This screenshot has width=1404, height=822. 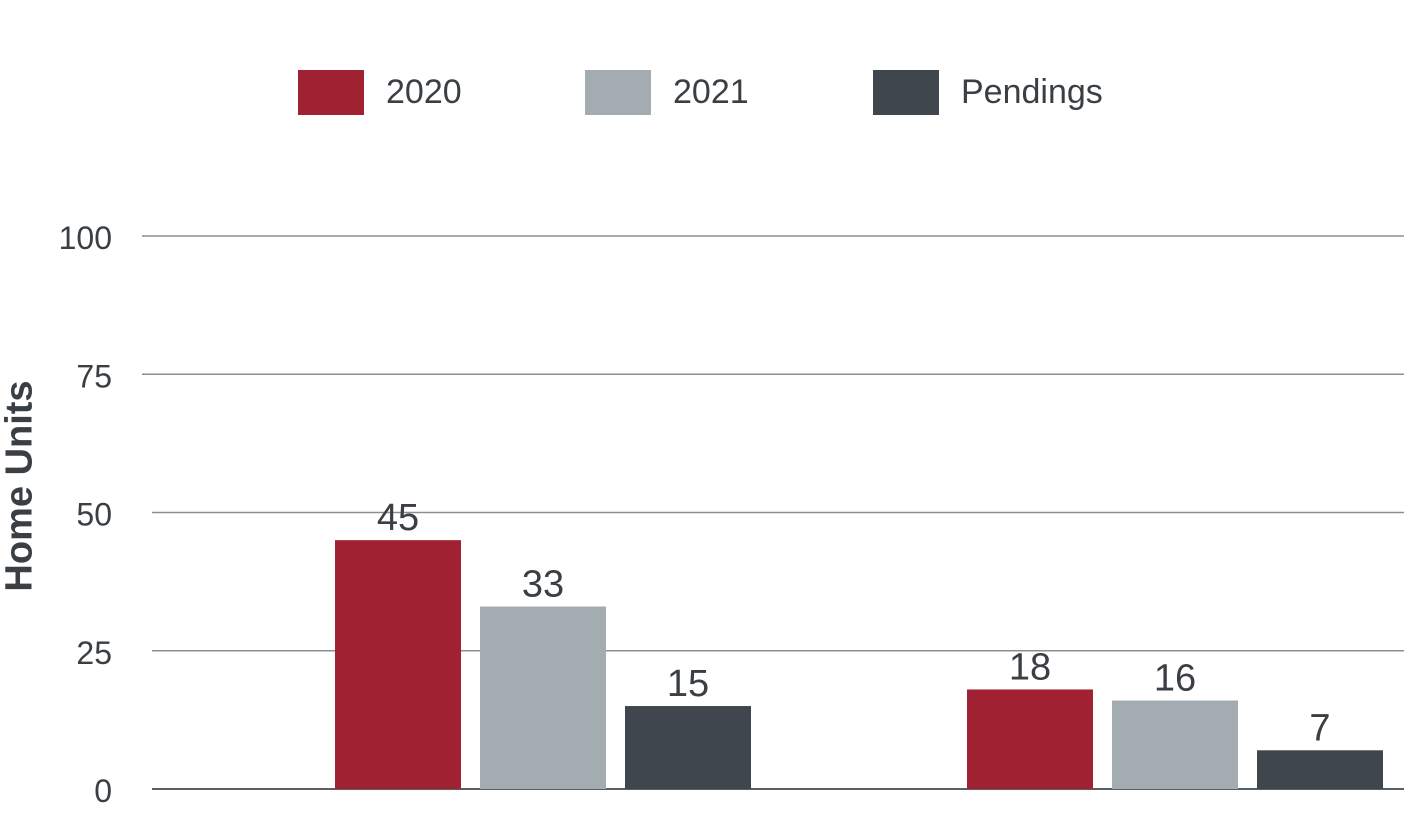 What do you see at coordinates (85, 238) in the screenshot?
I see `y-tick-label-100: 100` at bounding box center [85, 238].